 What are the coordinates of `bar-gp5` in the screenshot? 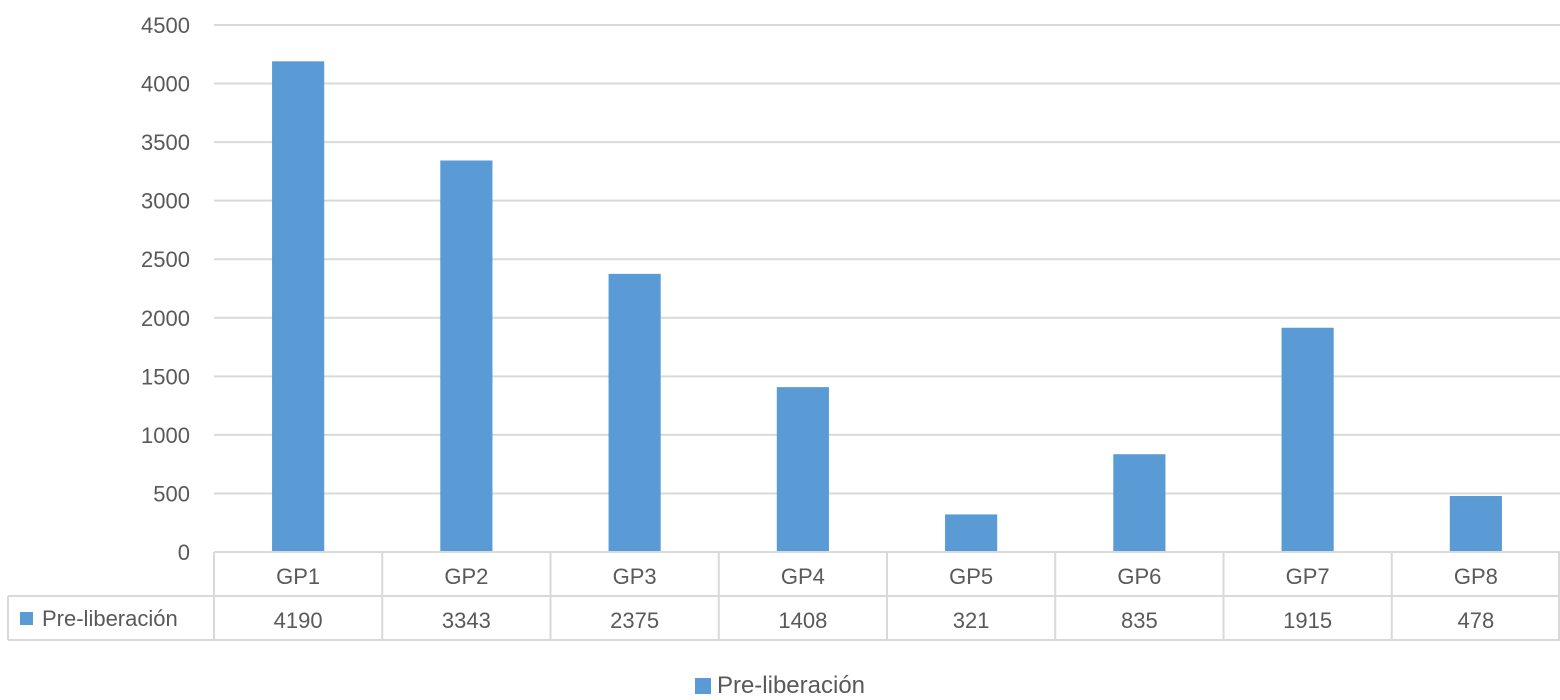 It's located at (971, 533).